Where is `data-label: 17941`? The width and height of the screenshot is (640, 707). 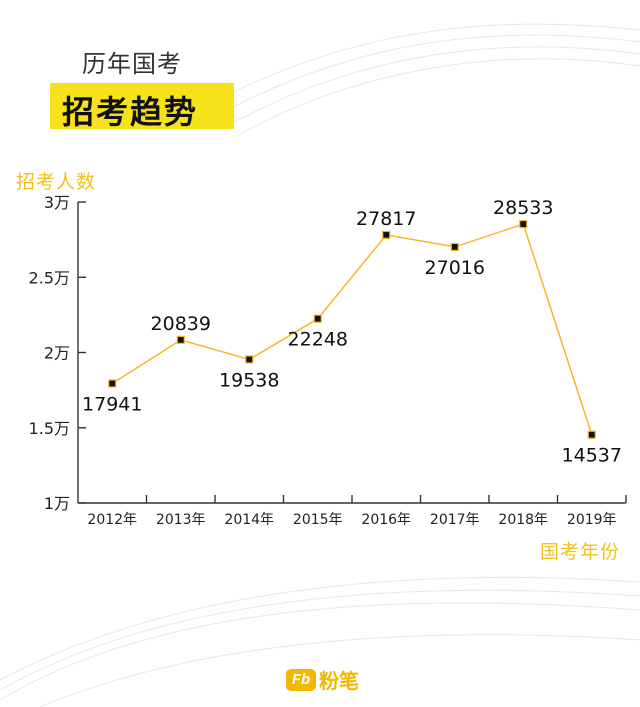 data-label: 17941 is located at coordinates (112, 404).